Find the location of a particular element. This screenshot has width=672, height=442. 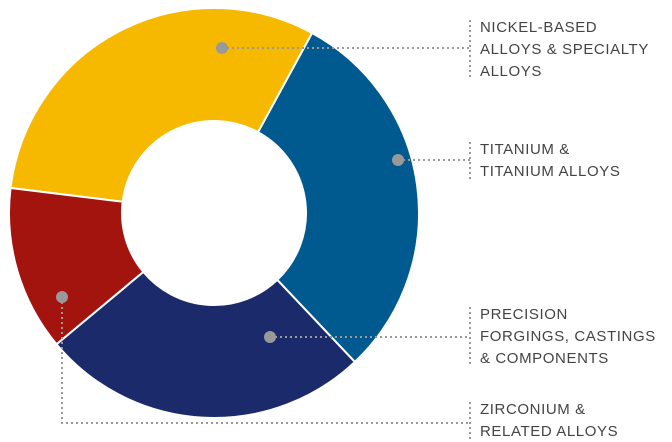

legend-label: ALLOYS & SPECIALTY is located at coordinates (564, 49).